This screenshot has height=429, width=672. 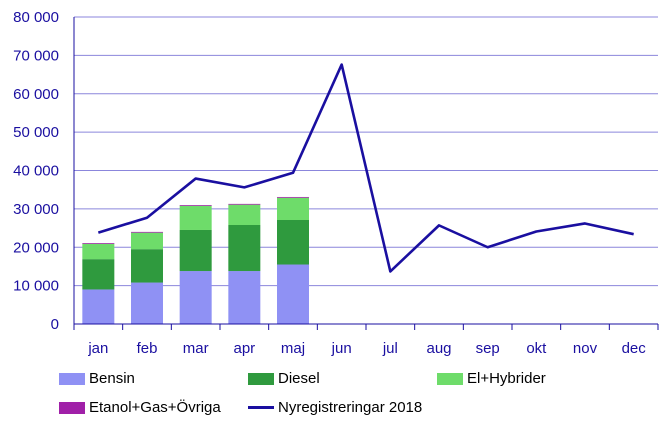 What do you see at coordinates (390, 348) in the screenshot?
I see `x-tick-label: jul` at bounding box center [390, 348].